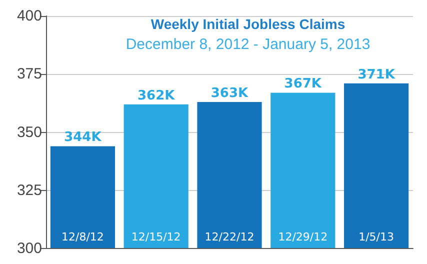 This screenshot has height=264, width=427. What do you see at coordinates (303, 84) in the screenshot?
I see `data-label: 367K` at bounding box center [303, 84].